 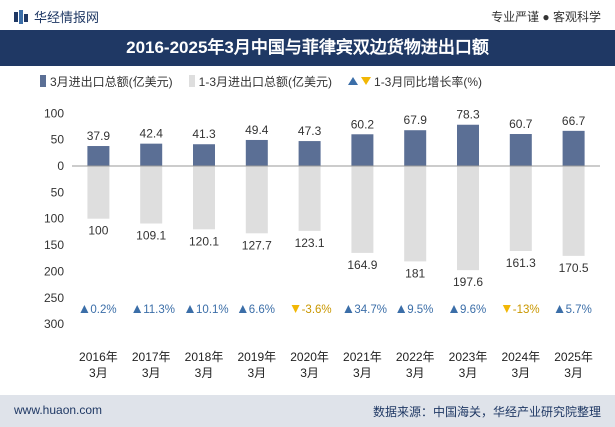 What do you see at coordinates (415, 273) in the screenshot?
I see `q1-value-label: 181` at bounding box center [415, 273].